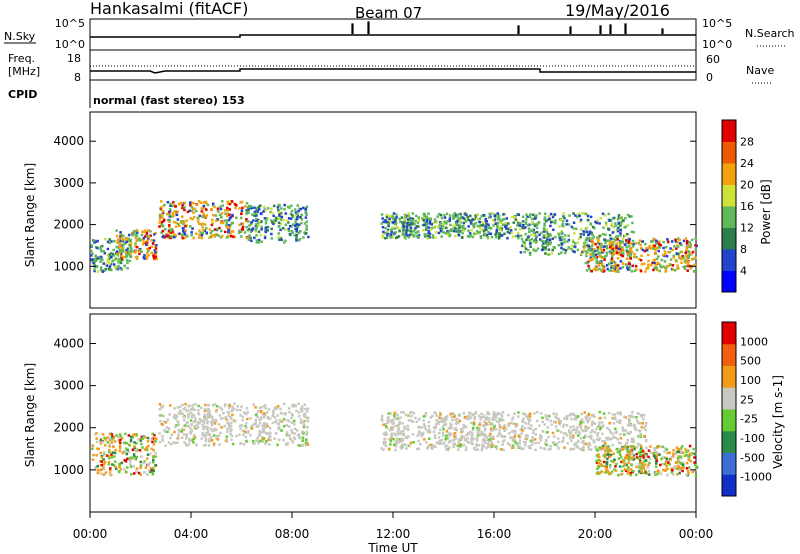 This screenshot has height=554, width=800. I want to click on range-tick-label: 3000, so click(68, 183).